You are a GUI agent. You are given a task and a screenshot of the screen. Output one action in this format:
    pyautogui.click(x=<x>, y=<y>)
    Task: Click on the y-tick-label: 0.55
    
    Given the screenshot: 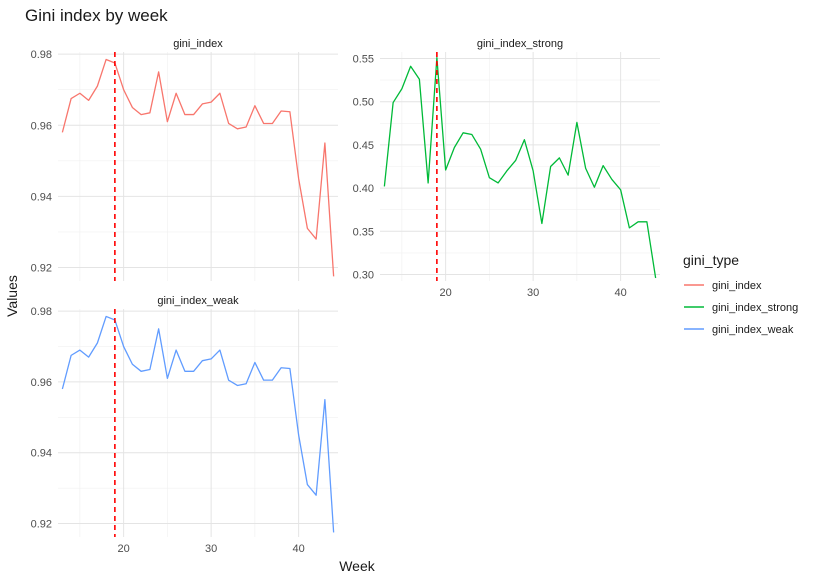 What is the action you would take?
    pyautogui.click(x=363, y=59)
    